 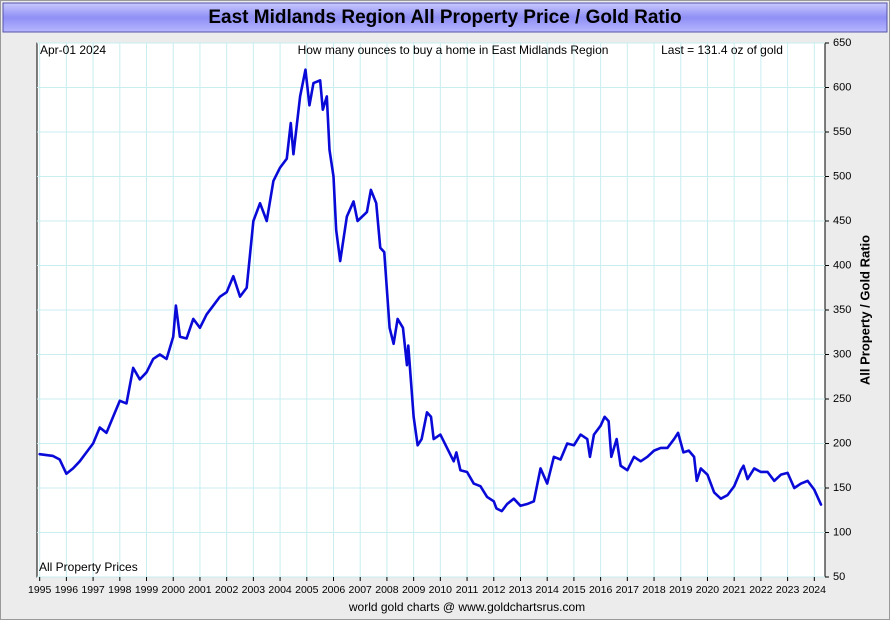 What do you see at coordinates (842, 221) in the screenshot?
I see `y-tick-label: 450` at bounding box center [842, 221].